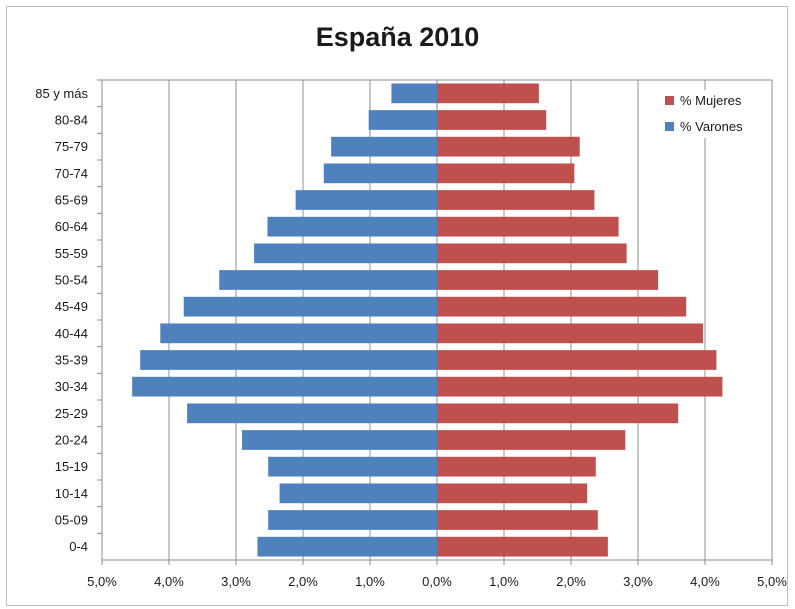 This screenshot has height=609, width=795. Describe the element at coordinates (61, 93) in the screenshot. I see `category-label: 85 y más` at that location.